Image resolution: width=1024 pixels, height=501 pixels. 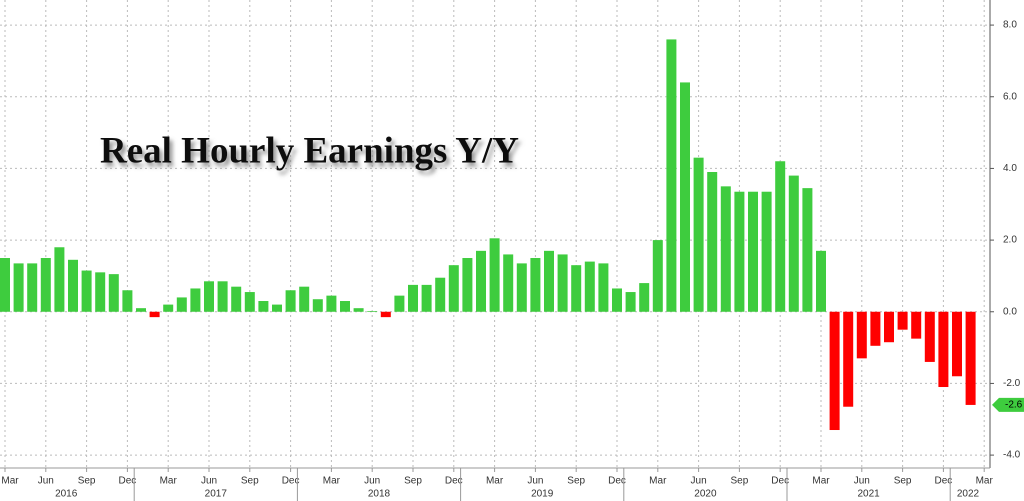 I want to click on year-label: 2022, so click(x=968, y=494).